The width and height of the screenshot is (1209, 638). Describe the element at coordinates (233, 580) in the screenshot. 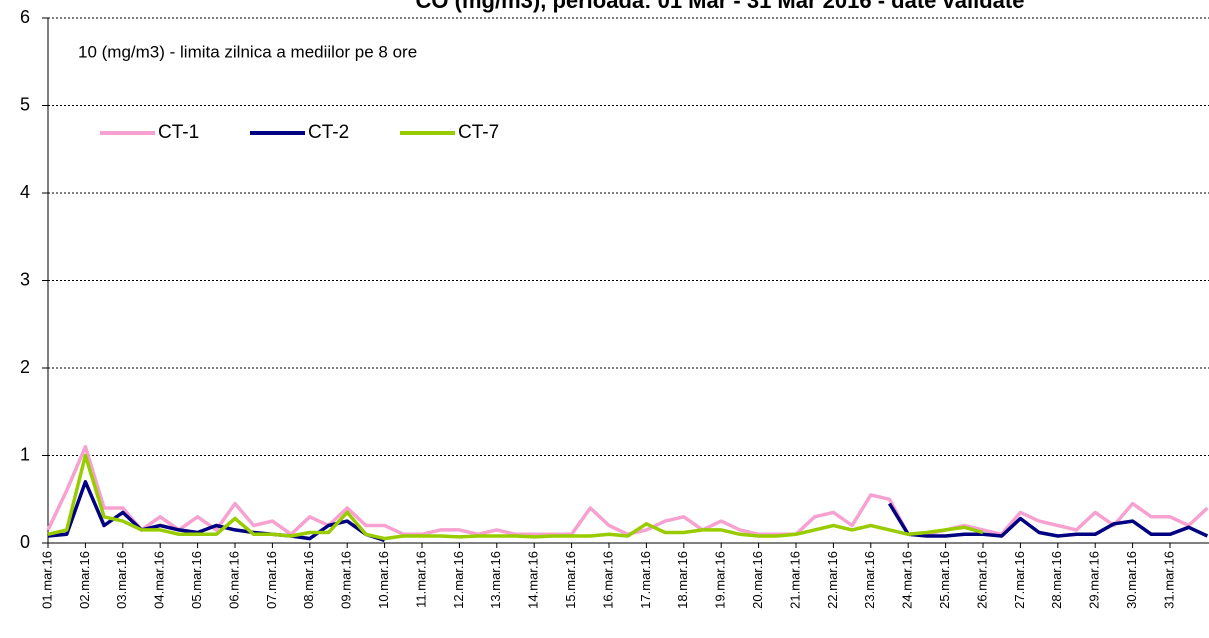

I see `x-tick-label: 06.mar.16` at that location.